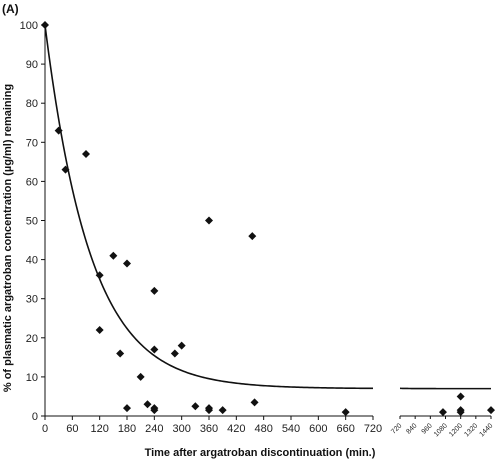 The height and width of the screenshot is (461, 500). What do you see at coordinates (32, 104) in the screenshot?
I see `y-tick-label: 80` at bounding box center [32, 104].